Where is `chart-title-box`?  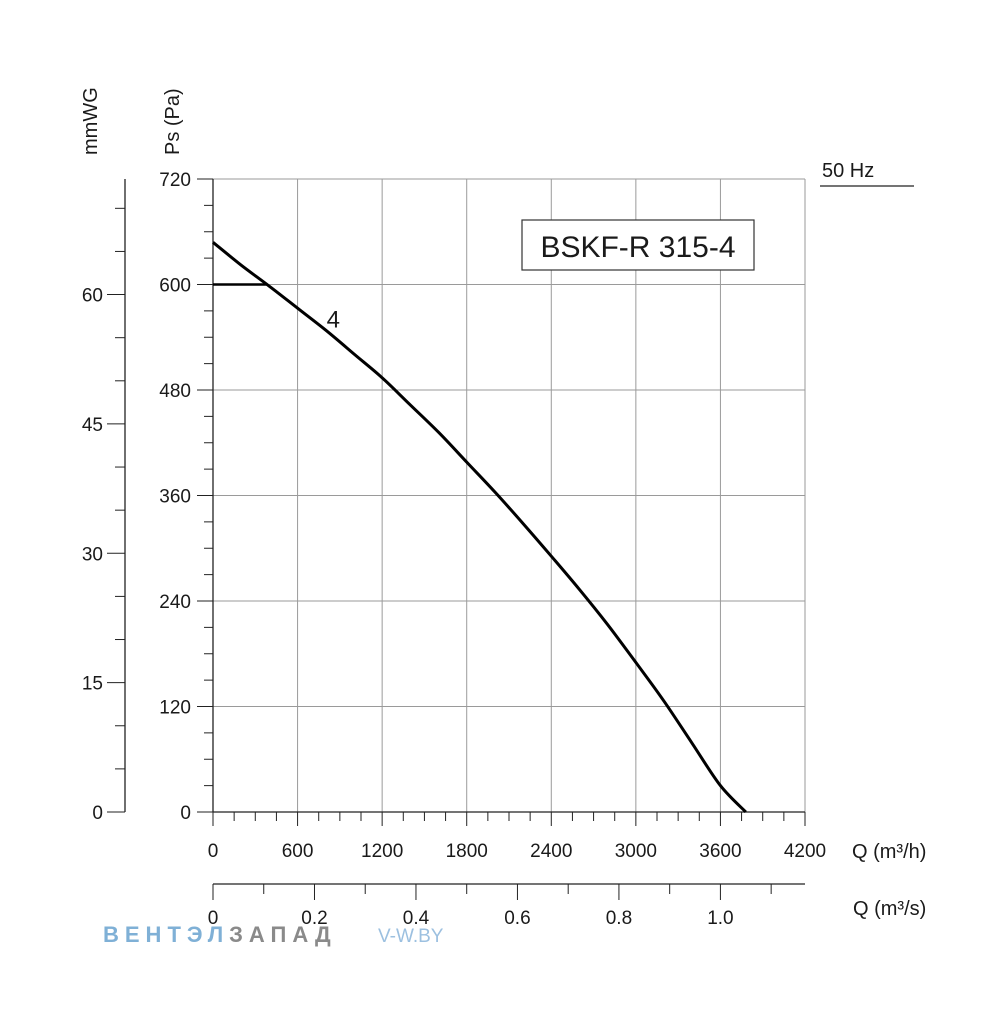
chart-title-box is located at coordinates (638, 245).